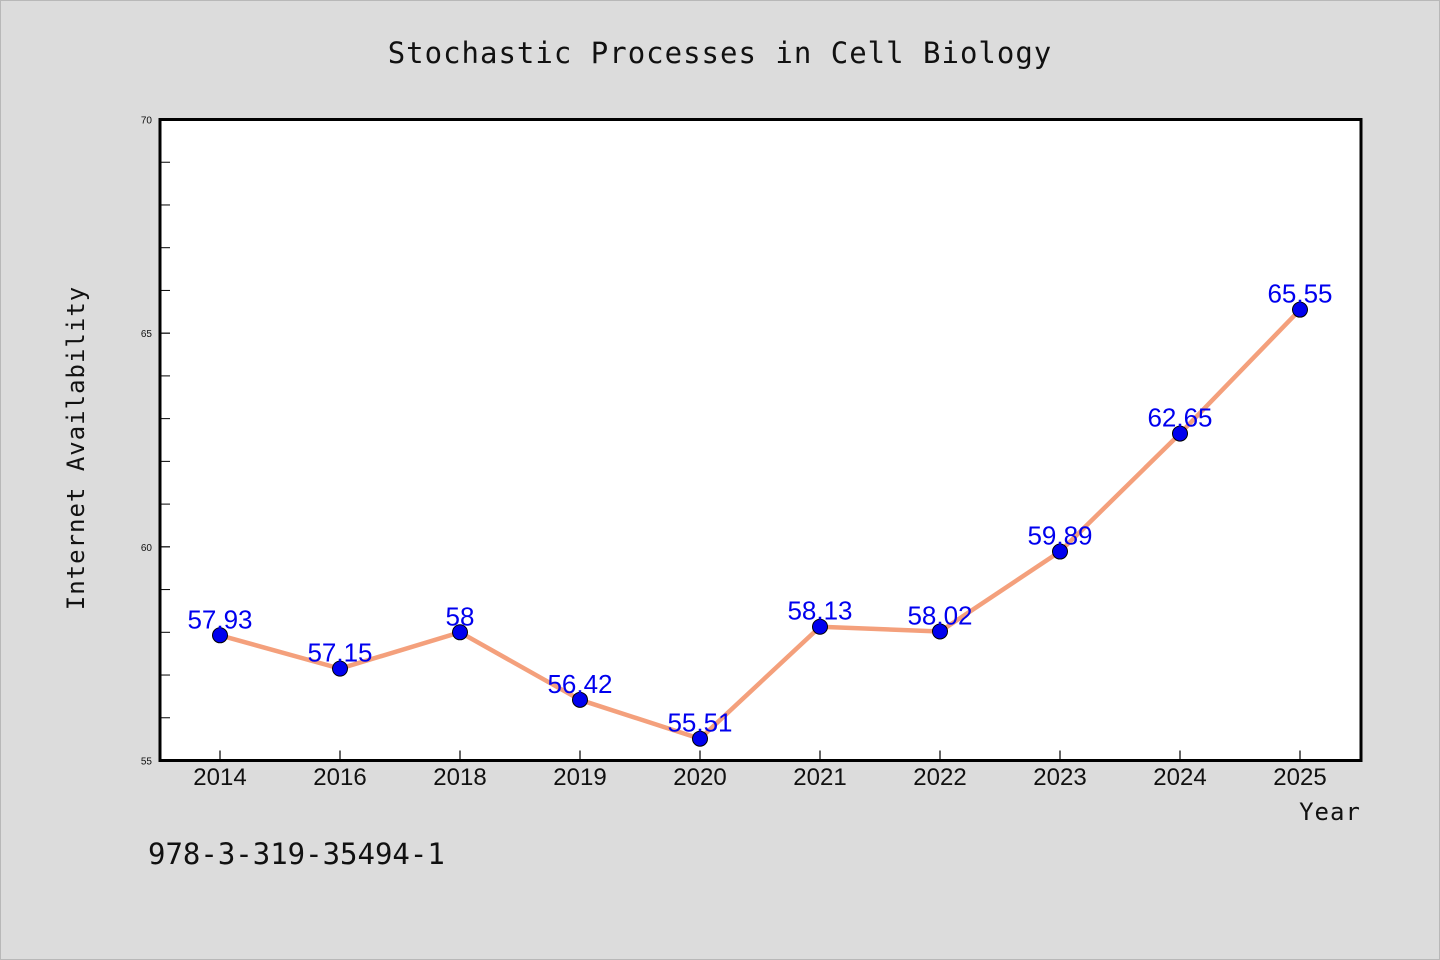 The height and width of the screenshot is (960, 1440). Describe the element at coordinates (819, 777) in the screenshot. I see `x-tick-label: 2021` at that location.